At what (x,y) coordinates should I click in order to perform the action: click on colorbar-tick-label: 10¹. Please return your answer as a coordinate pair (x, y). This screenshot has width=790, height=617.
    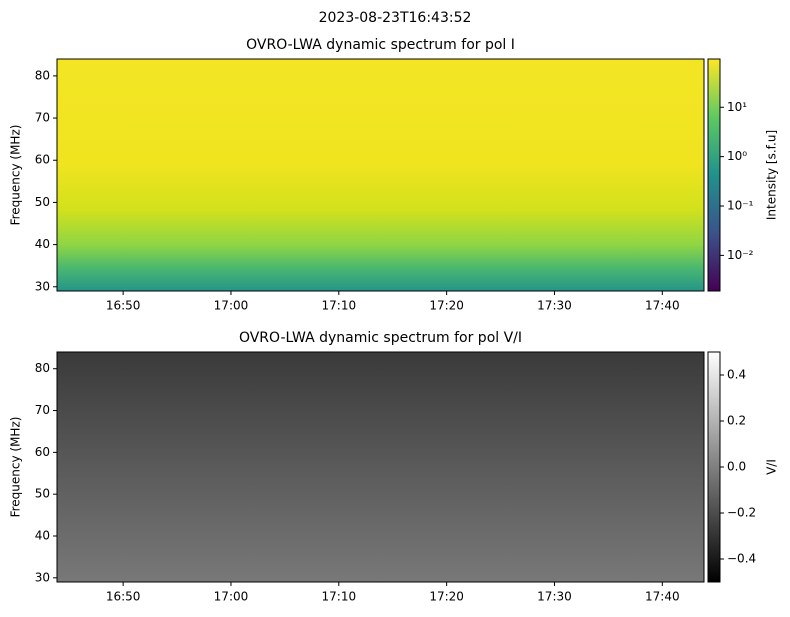
    Looking at the image, I should click on (737, 107).